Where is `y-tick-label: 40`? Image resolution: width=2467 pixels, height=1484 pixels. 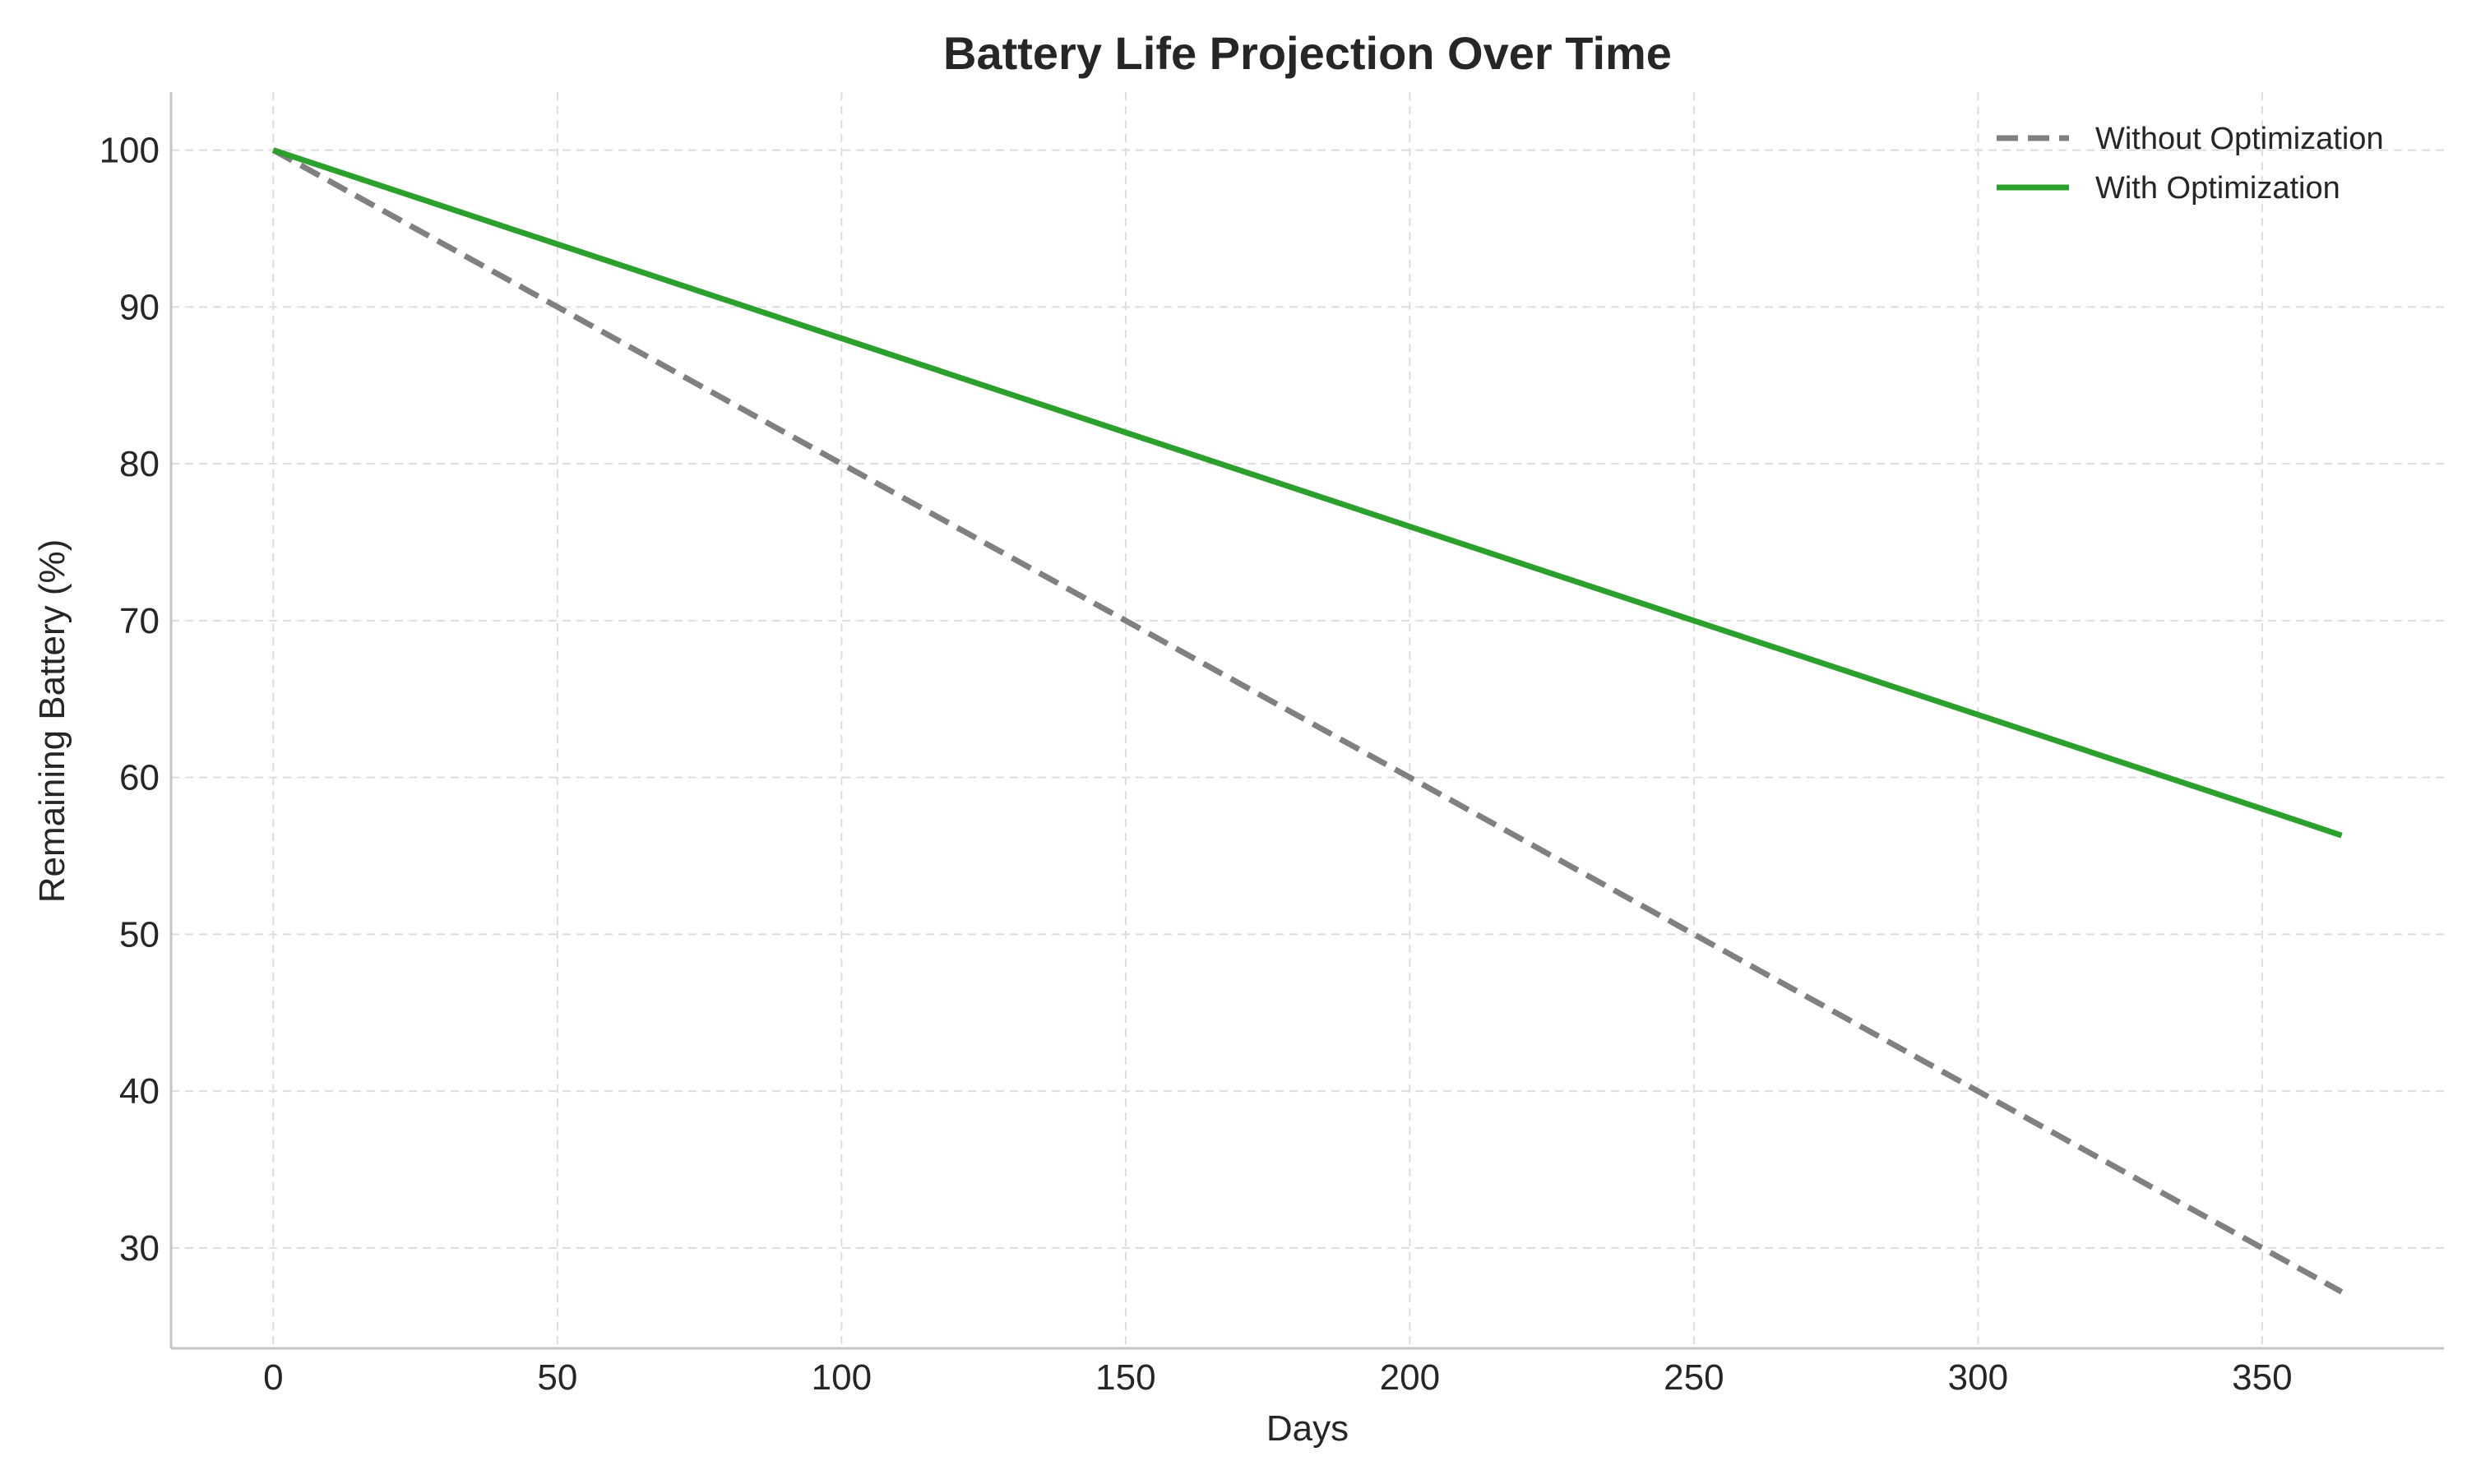
y-tick-label: 40 is located at coordinates (139, 1091).